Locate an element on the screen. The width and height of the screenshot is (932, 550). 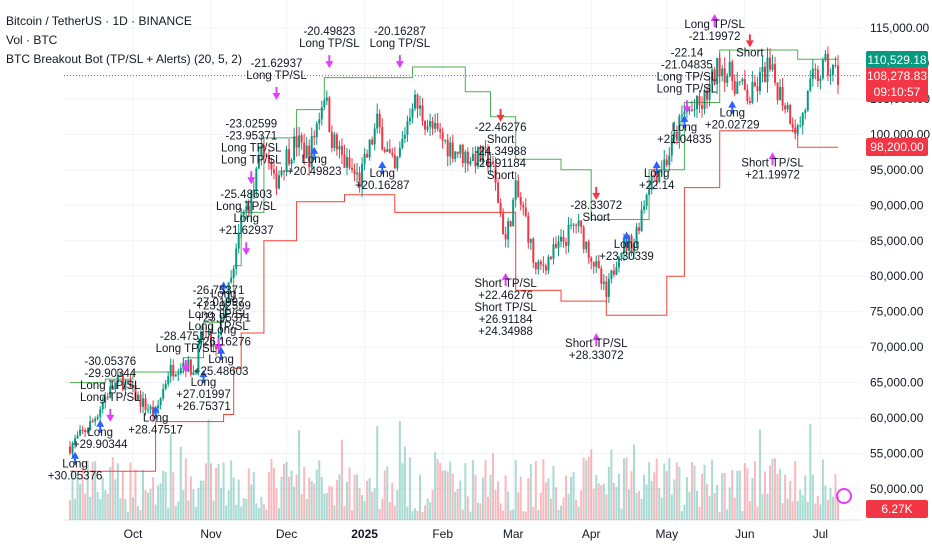
annotation-label: +23.30339 is located at coordinates (626, 257).